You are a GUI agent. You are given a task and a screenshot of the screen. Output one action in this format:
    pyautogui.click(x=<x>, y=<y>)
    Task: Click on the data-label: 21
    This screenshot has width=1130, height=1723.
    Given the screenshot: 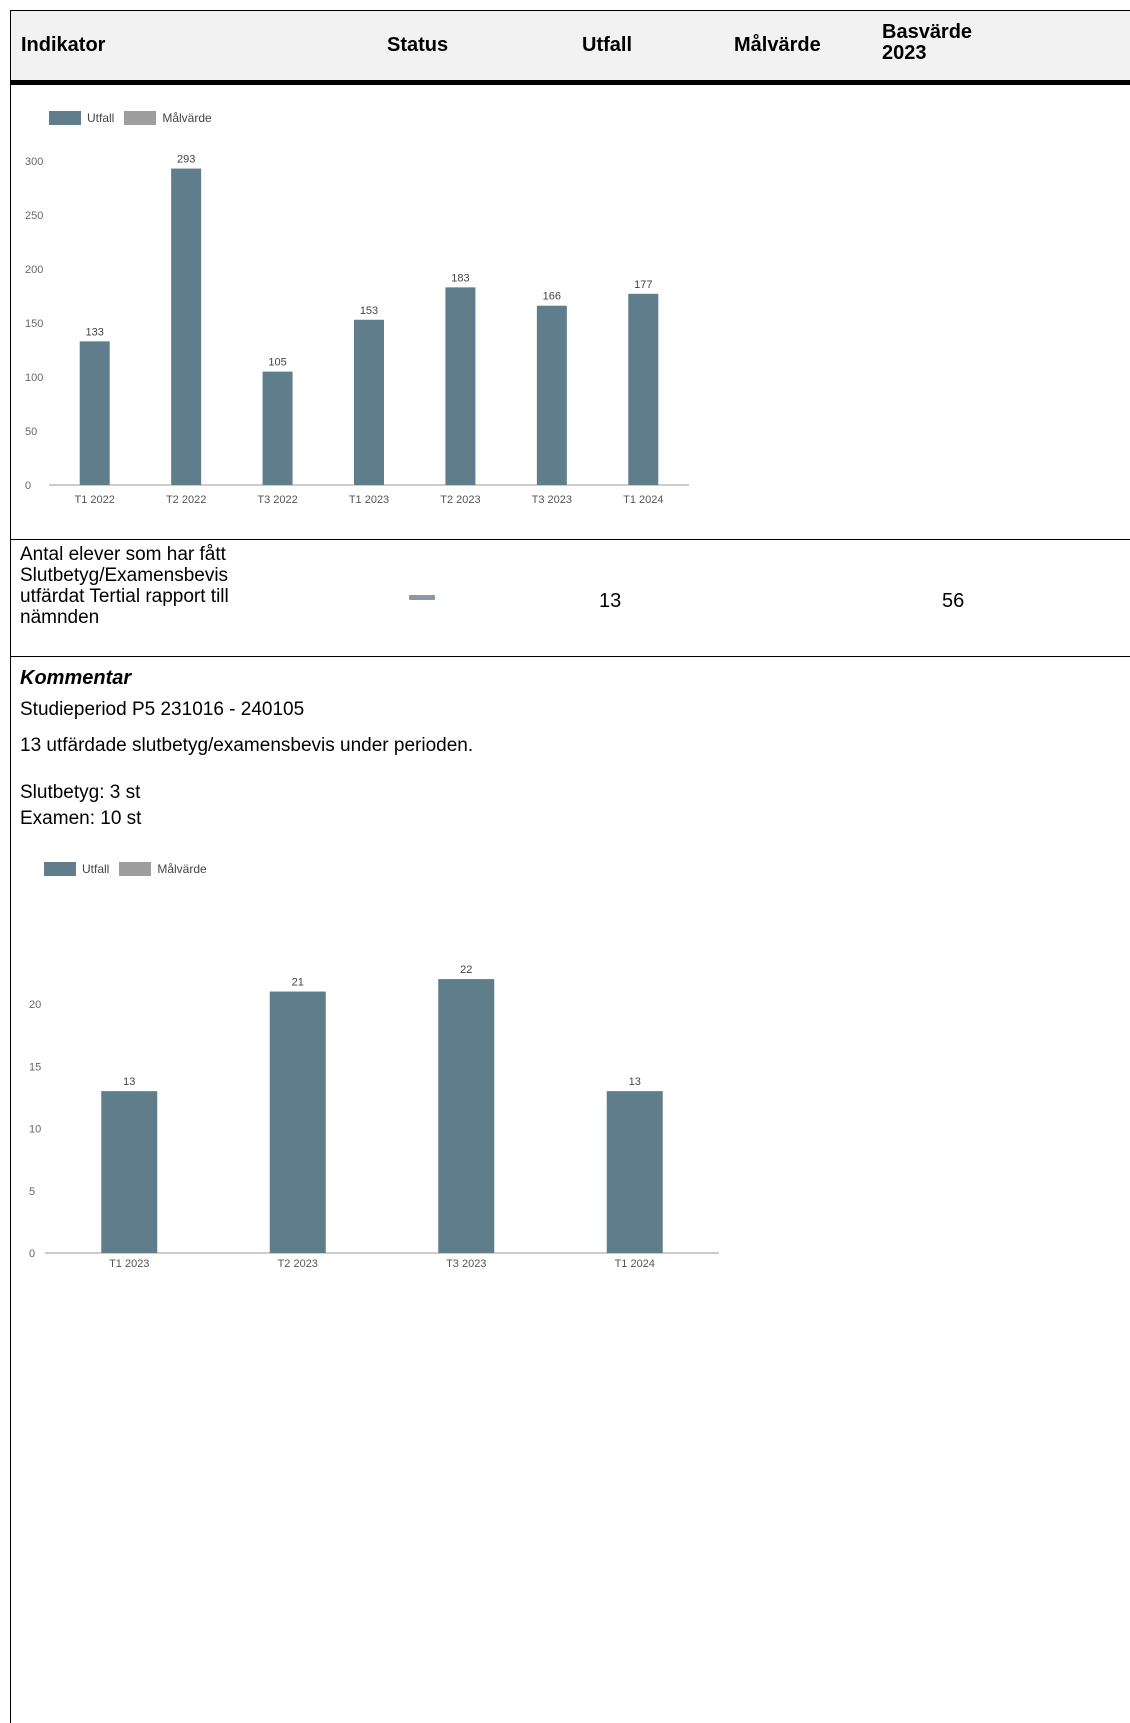 What is the action you would take?
    pyautogui.click(x=298, y=983)
    